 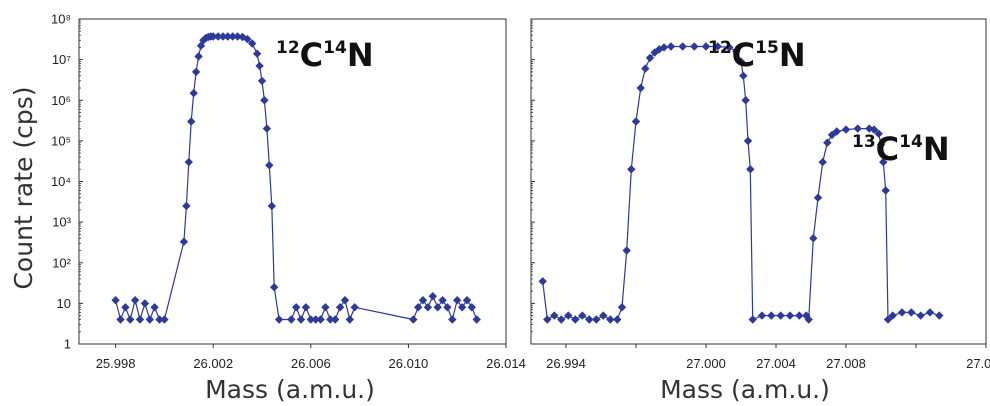 I want to click on y-tick-label: 10⁶, so click(x=61, y=100).